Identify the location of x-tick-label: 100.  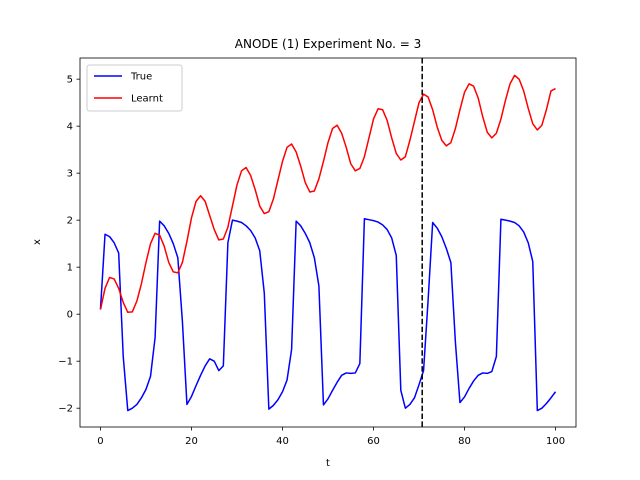
(555, 441).